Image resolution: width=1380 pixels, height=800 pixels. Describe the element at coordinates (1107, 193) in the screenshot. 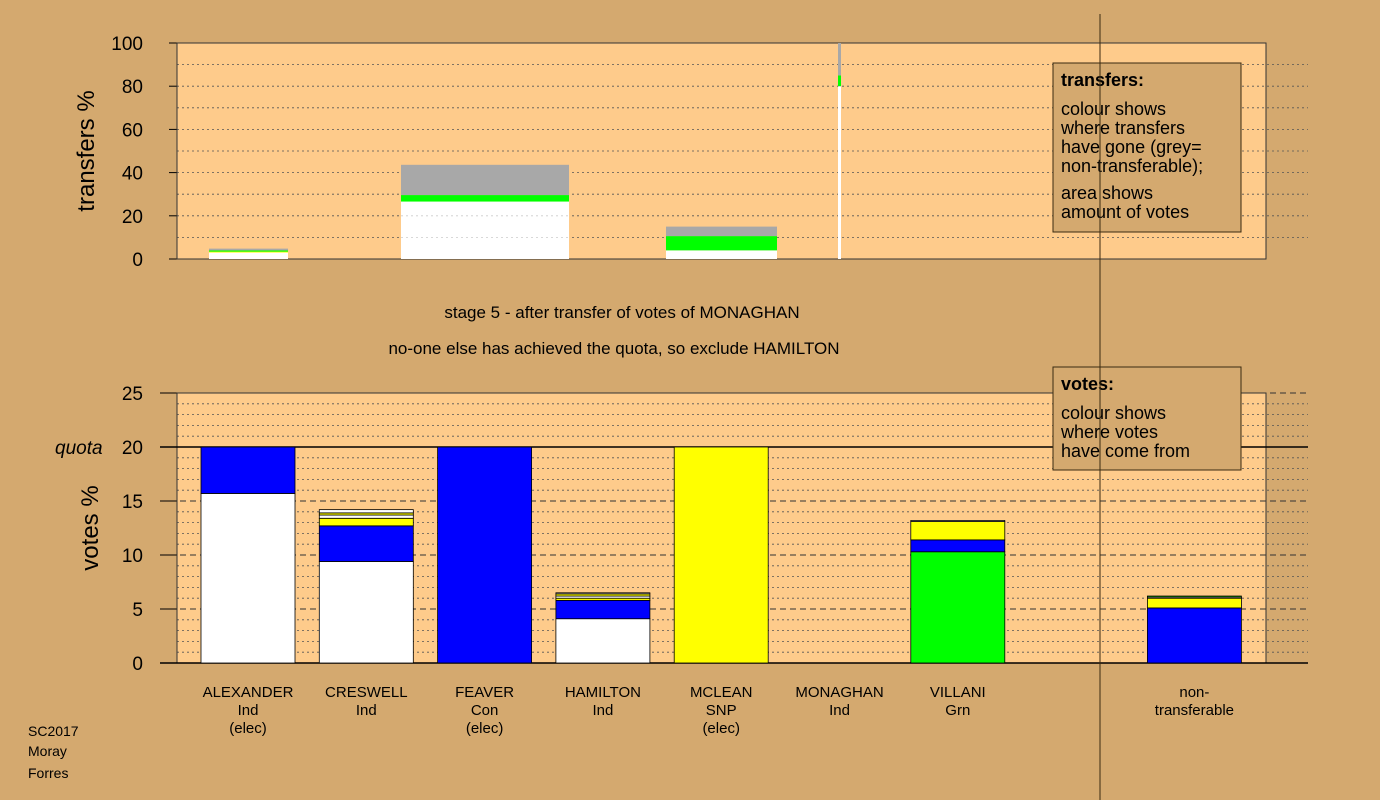

I see `legend-line: area shows` at that location.